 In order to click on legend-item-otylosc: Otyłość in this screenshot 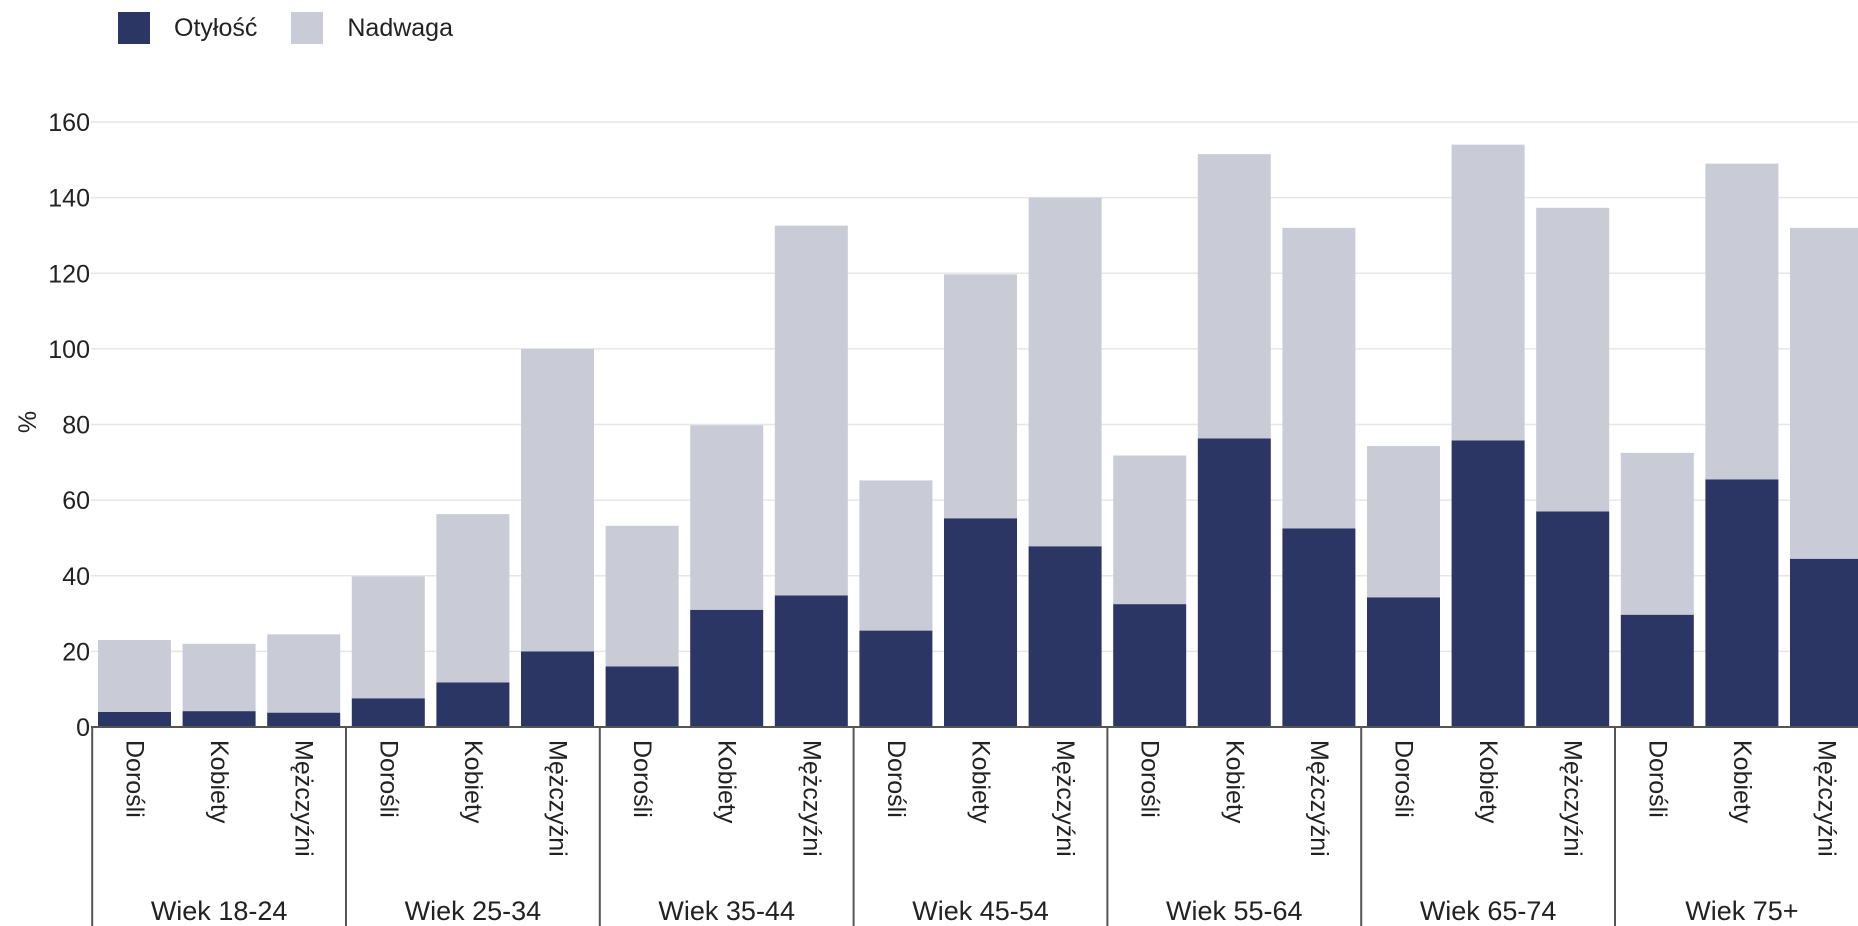, I will do `click(187, 28)`.